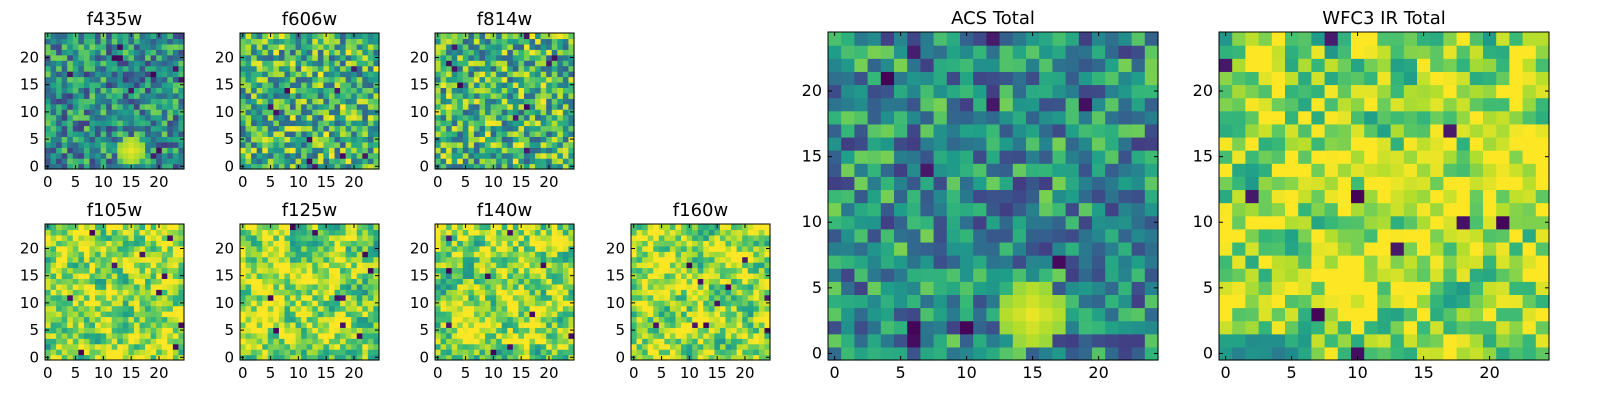 Image resolution: width=1600 pixels, height=400 pixels. I want to click on y-tick-label: 10, so click(29, 303).